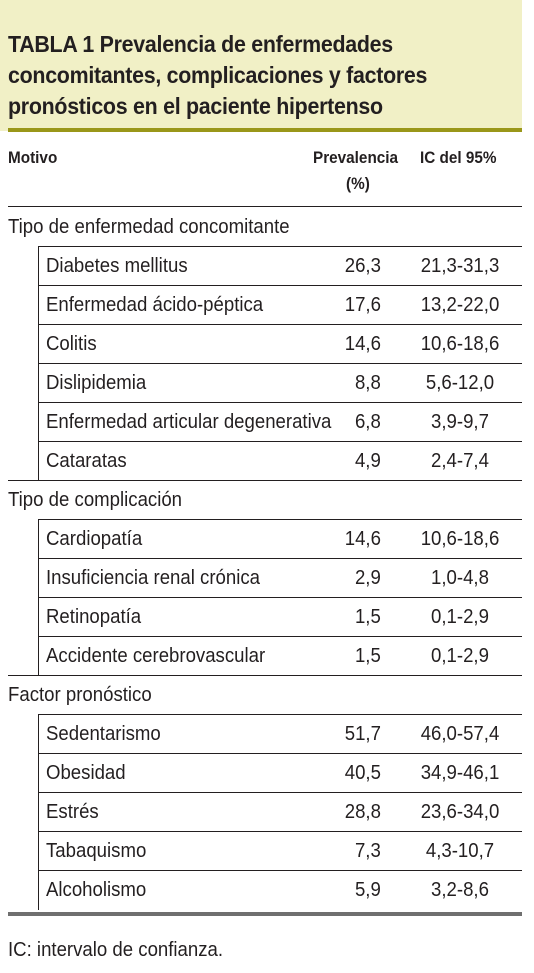  I want to click on prevalence-value: 4,9, so click(368, 461).